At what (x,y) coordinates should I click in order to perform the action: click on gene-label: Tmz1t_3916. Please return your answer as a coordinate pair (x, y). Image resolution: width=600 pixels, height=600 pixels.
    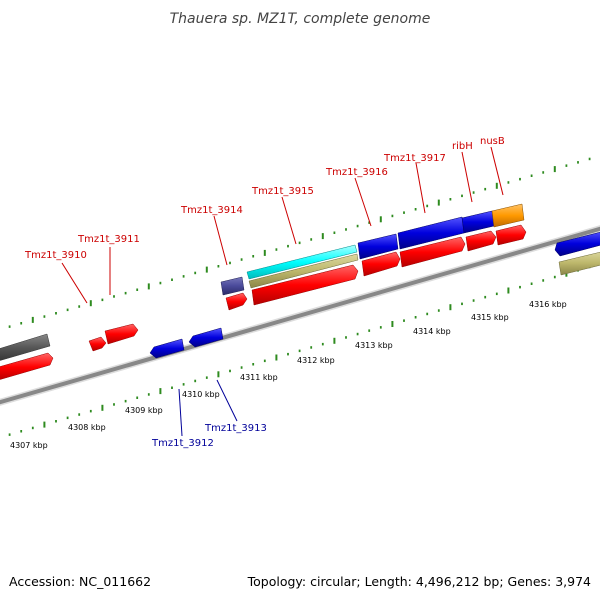
    Looking at the image, I should click on (356, 172).